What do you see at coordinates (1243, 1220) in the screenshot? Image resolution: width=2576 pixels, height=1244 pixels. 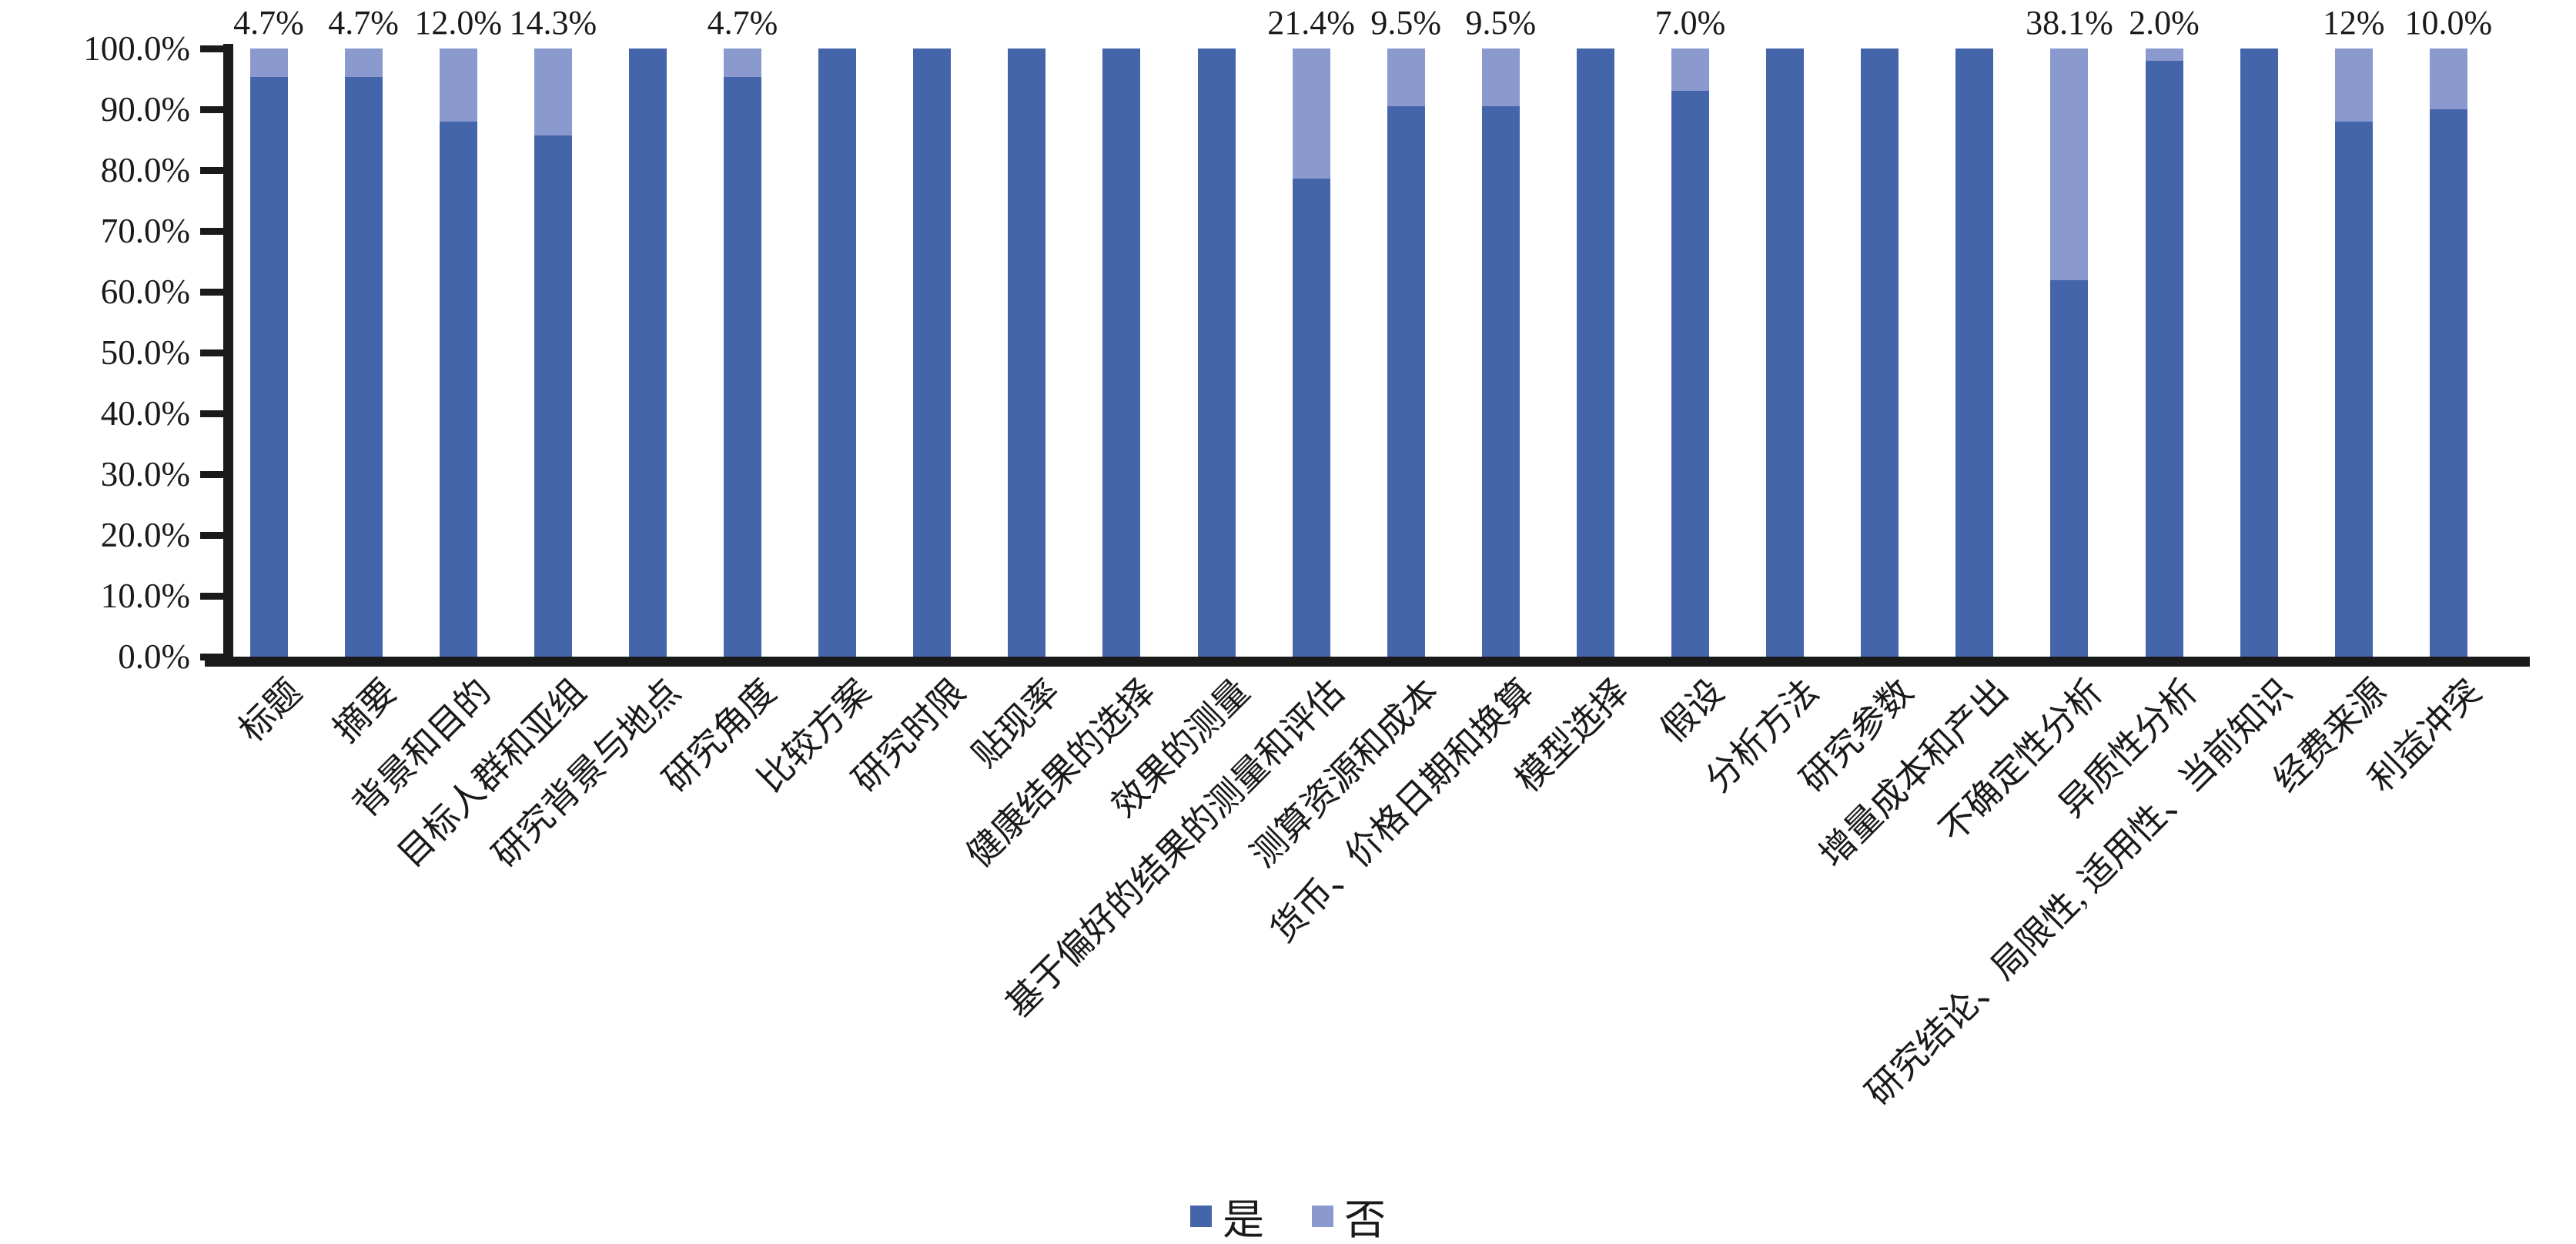 I see `legend-label-yes: 是` at bounding box center [1243, 1220].